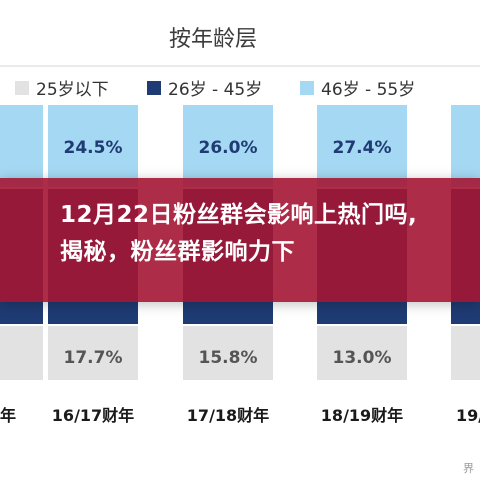  Describe the element at coordinates (362, 358) in the screenshot. I see `data-label-3-0: 13.0%` at that location.